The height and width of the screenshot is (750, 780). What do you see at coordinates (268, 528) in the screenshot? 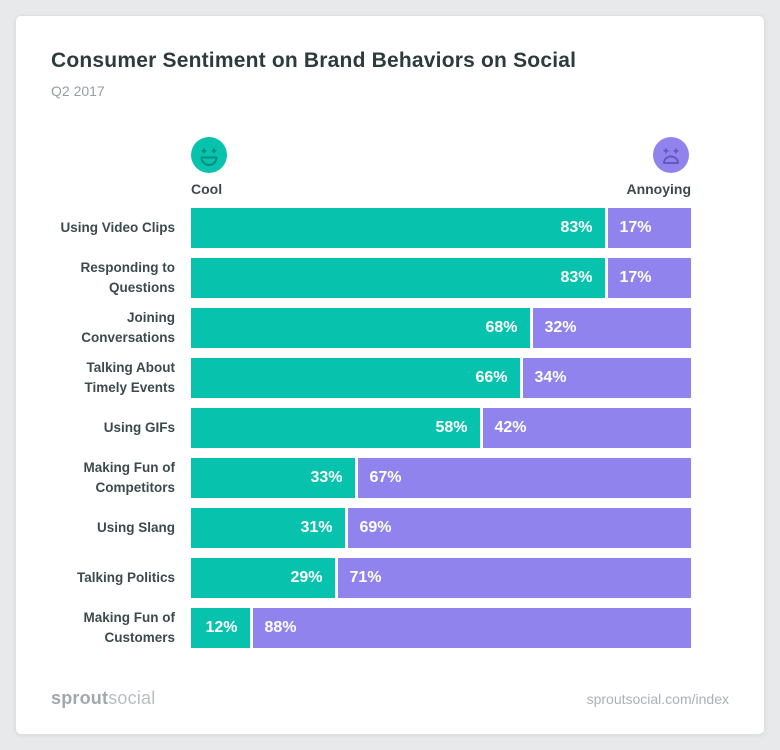
I see `cool-bar-segment: 31%` at bounding box center [268, 528].